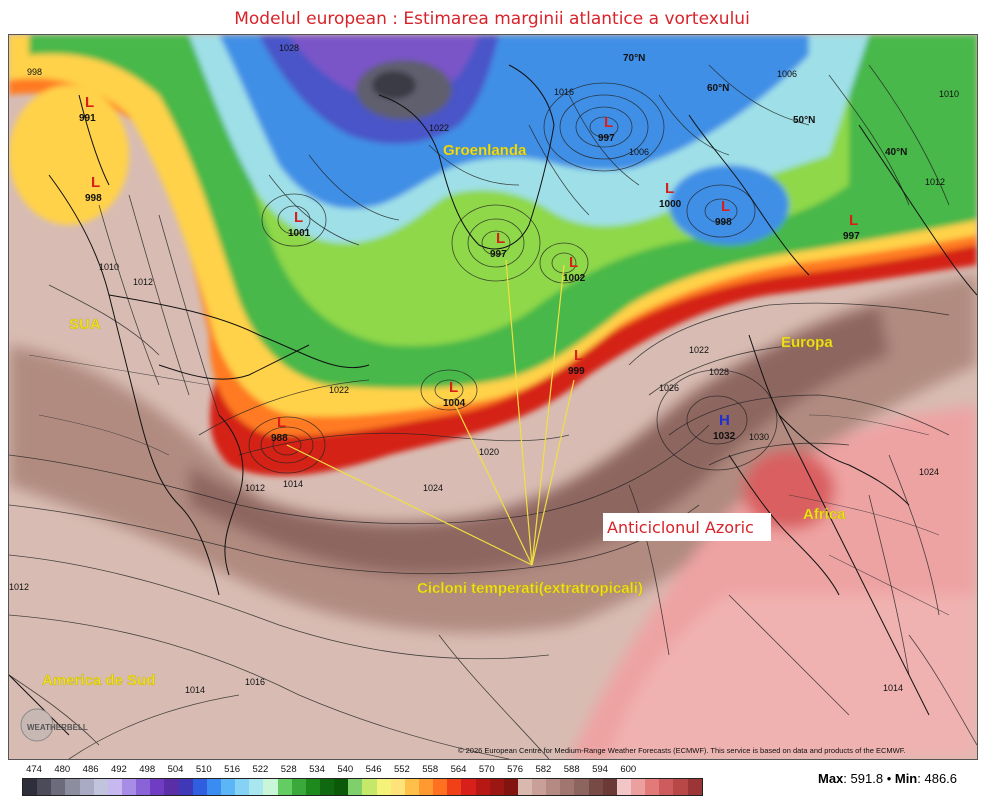  What do you see at coordinates (87, 118) in the screenshot?
I see `pressure-value: 991` at bounding box center [87, 118].